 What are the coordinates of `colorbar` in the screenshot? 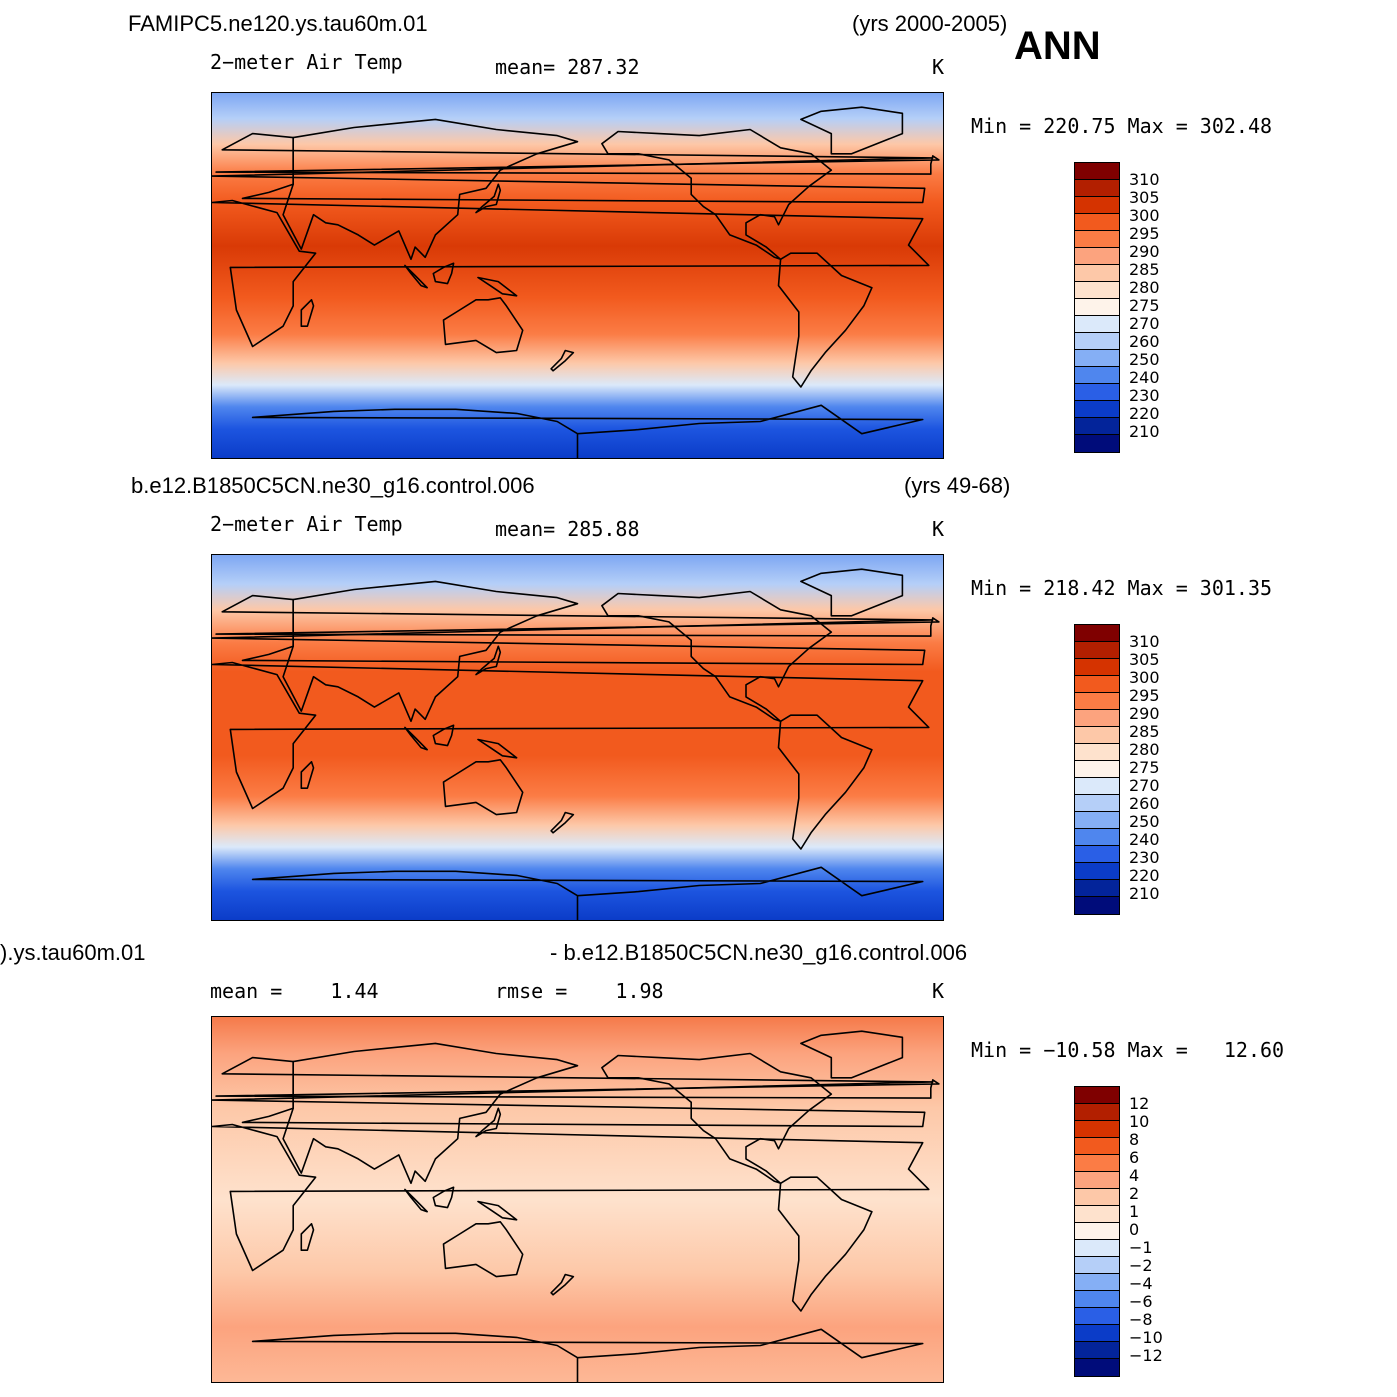 It's located at (1097, 769).